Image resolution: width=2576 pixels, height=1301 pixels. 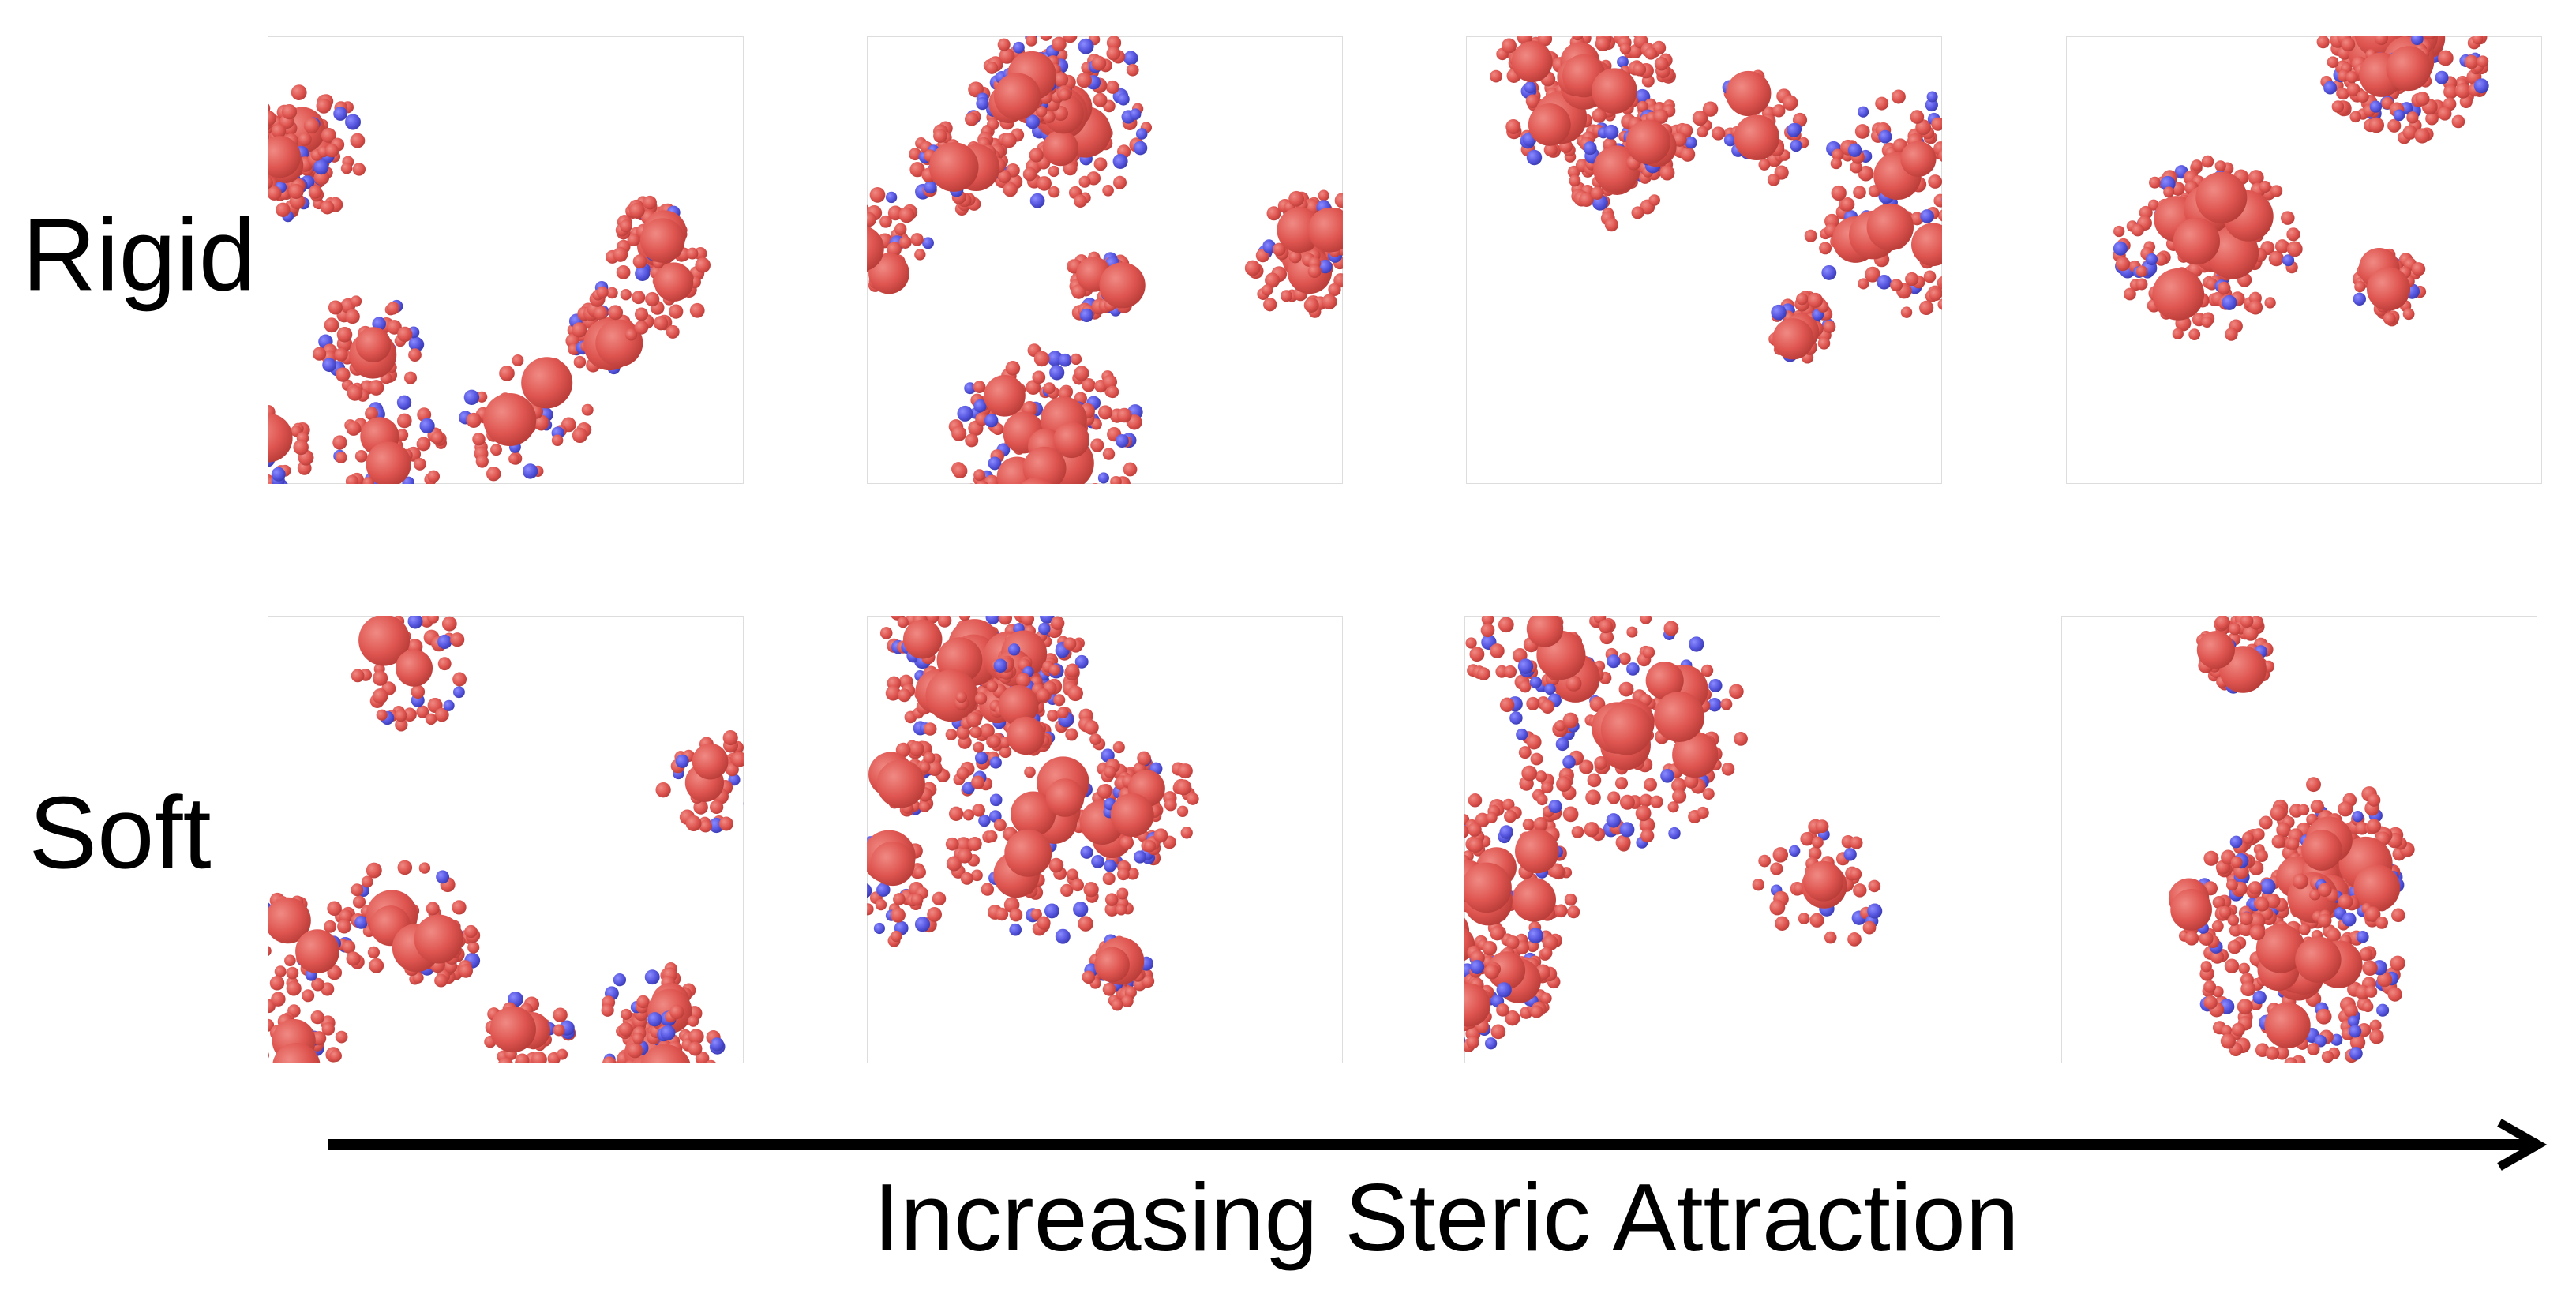 What do you see at coordinates (489, 861) in the screenshot?
I see `snapshot-panel` at bounding box center [489, 861].